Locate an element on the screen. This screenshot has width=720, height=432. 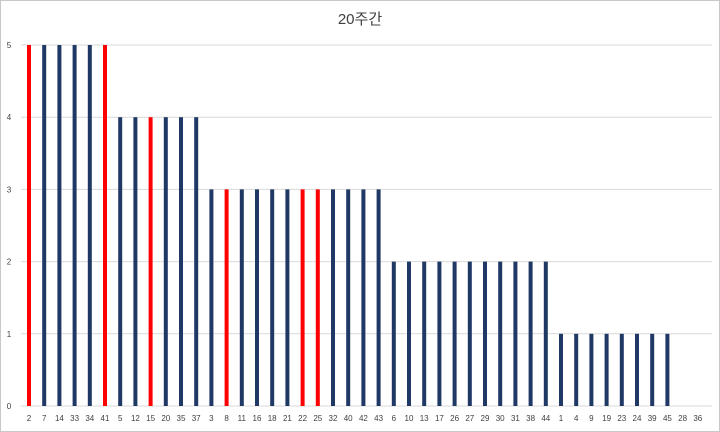
x-tick-label: 6 is located at coordinates (394, 418).